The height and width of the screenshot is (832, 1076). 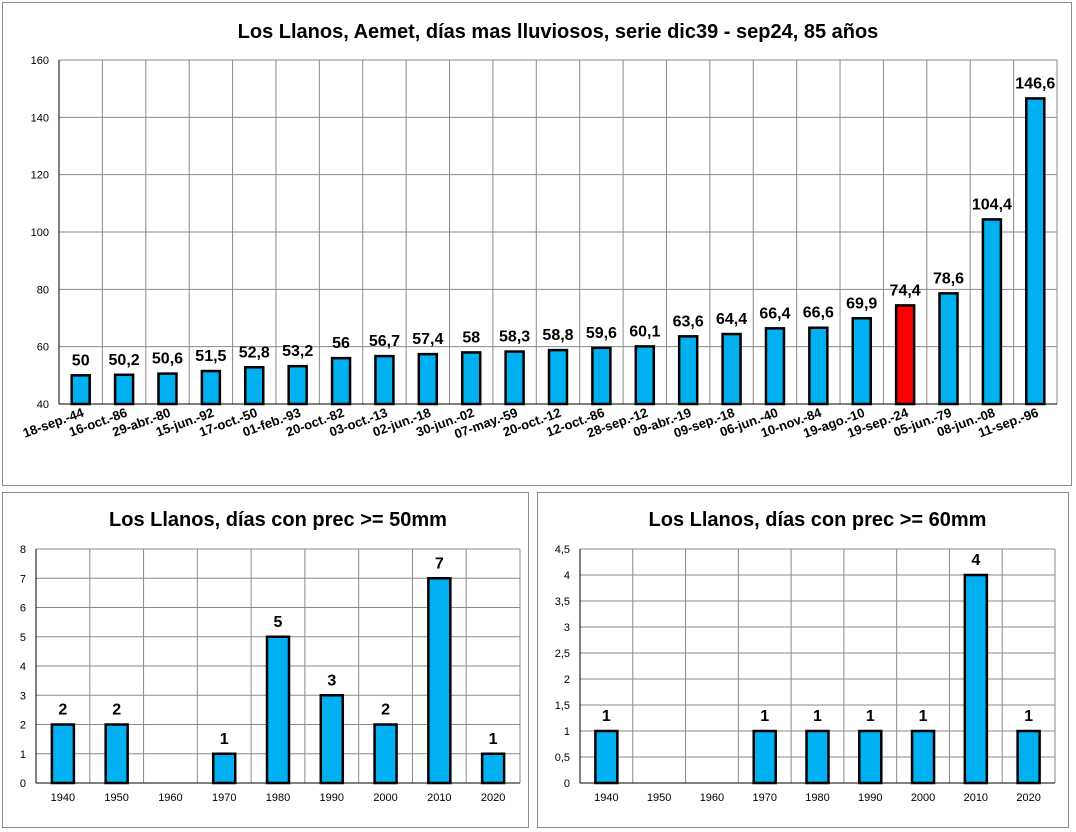 I want to click on y-tick-label: 2, so click(x=23, y=726).